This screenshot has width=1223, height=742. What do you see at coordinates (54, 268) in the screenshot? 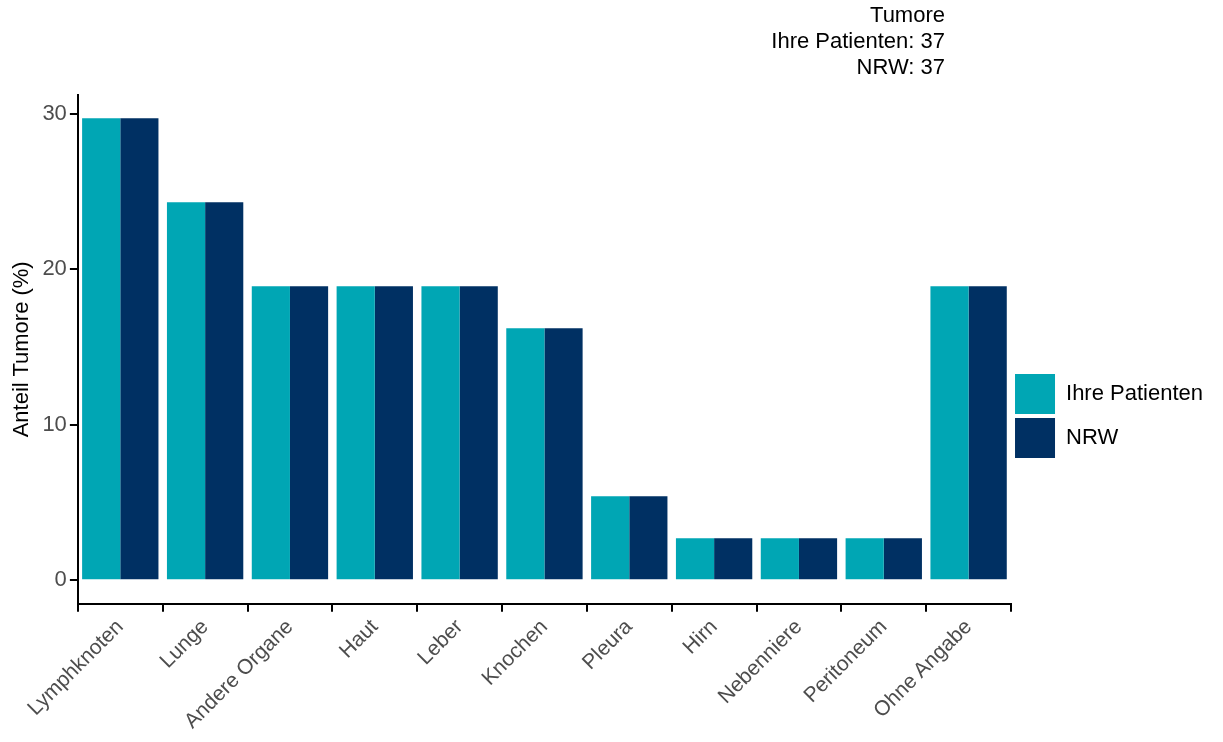
I see `y-tick-label: 20` at bounding box center [54, 268].